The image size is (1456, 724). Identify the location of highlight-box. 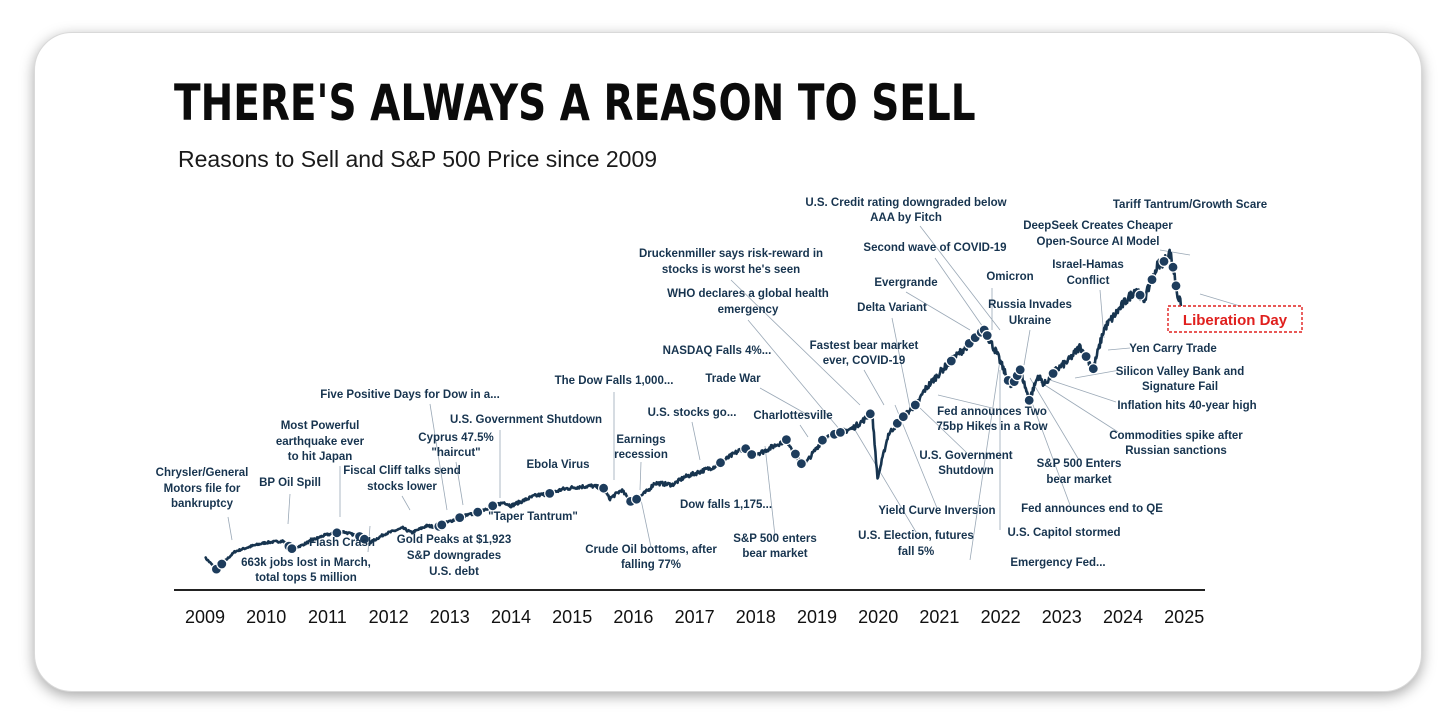
(1235, 319).